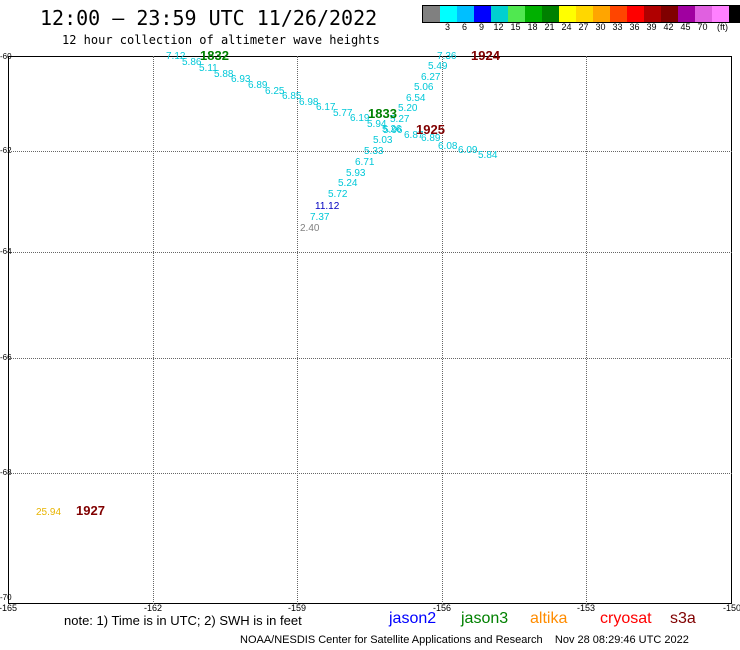  I want to click on scale-tick-label: 3, so click(447, 27).